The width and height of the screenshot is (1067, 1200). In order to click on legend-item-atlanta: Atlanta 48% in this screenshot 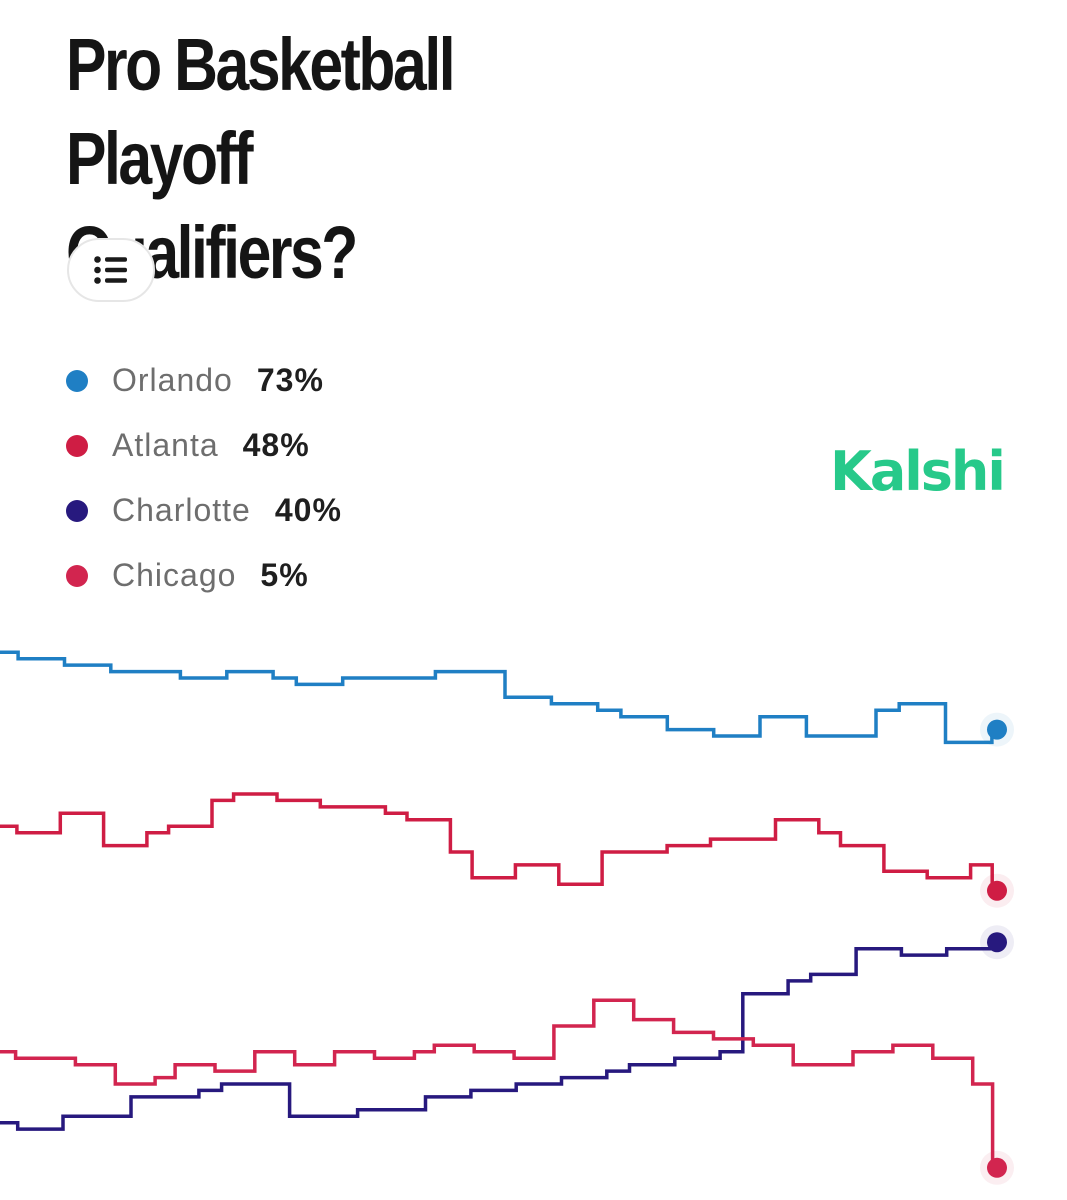, I will do `click(204, 445)`.